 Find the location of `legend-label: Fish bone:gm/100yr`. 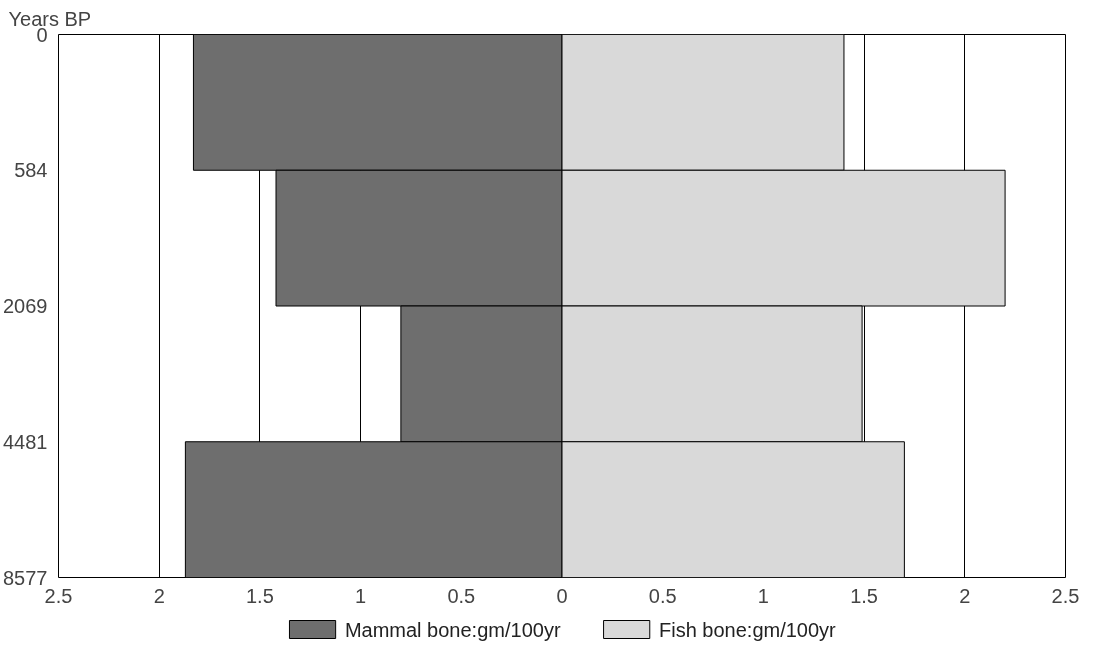

legend-label: Fish bone:gm/100yr is located at coordinates (748, 629).